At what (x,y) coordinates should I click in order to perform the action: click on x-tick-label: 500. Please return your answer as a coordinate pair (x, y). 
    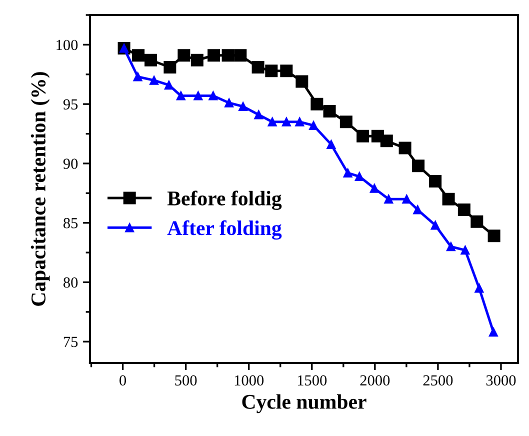
    Looking at the image, I should click on (186, 380).